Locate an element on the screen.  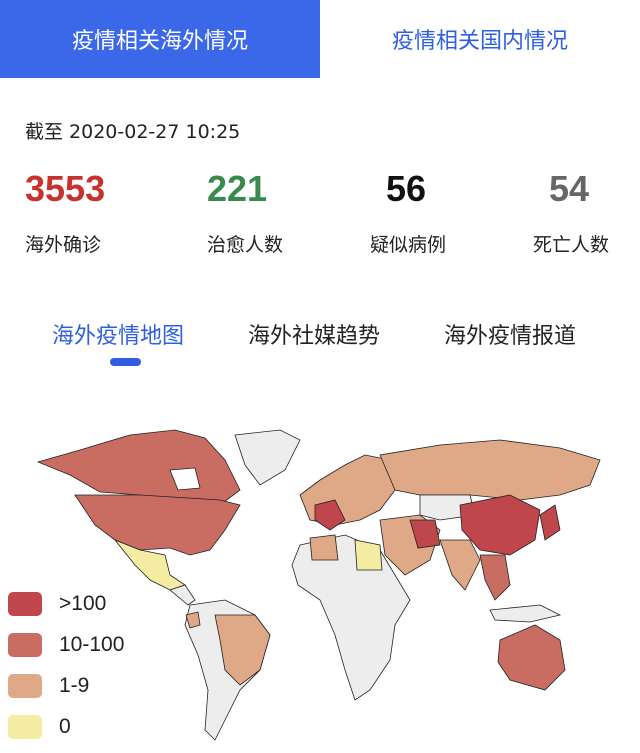
region-southeast-asia is located at coordinates (495, 577).